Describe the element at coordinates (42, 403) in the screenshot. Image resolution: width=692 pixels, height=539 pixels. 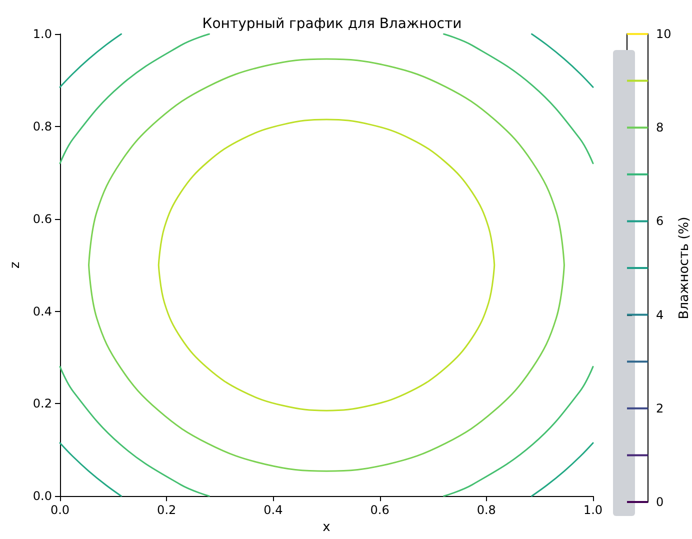
I see `y-tick-label: 0.2` at that location.